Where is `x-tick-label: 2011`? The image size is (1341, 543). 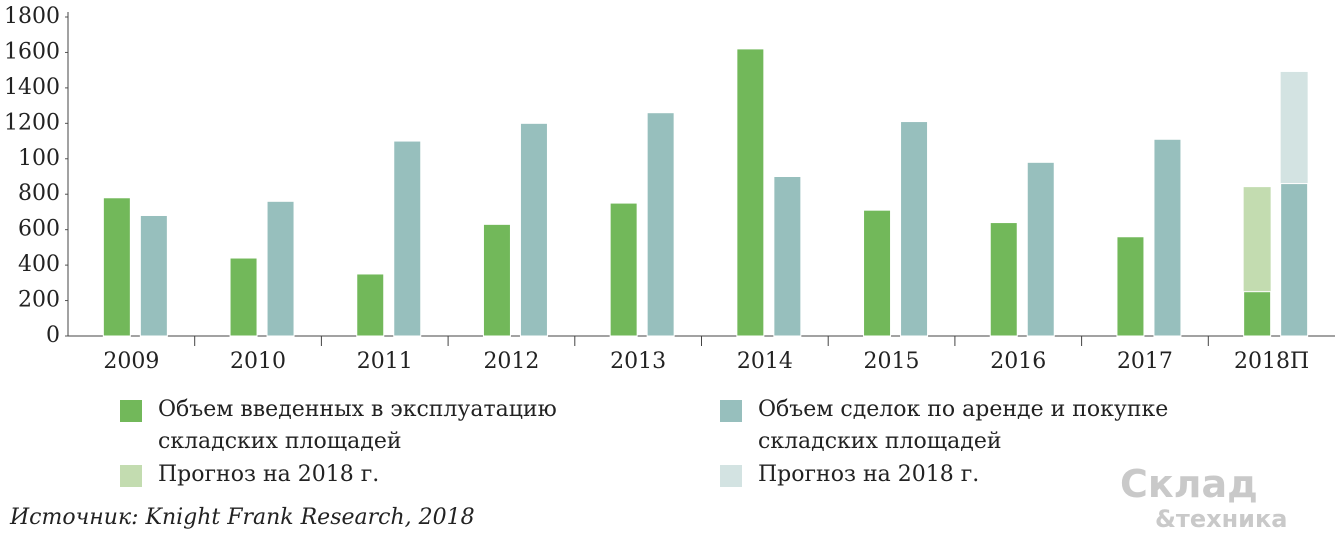 x-tick-label: 2011 is located at coordinates (385, 361).